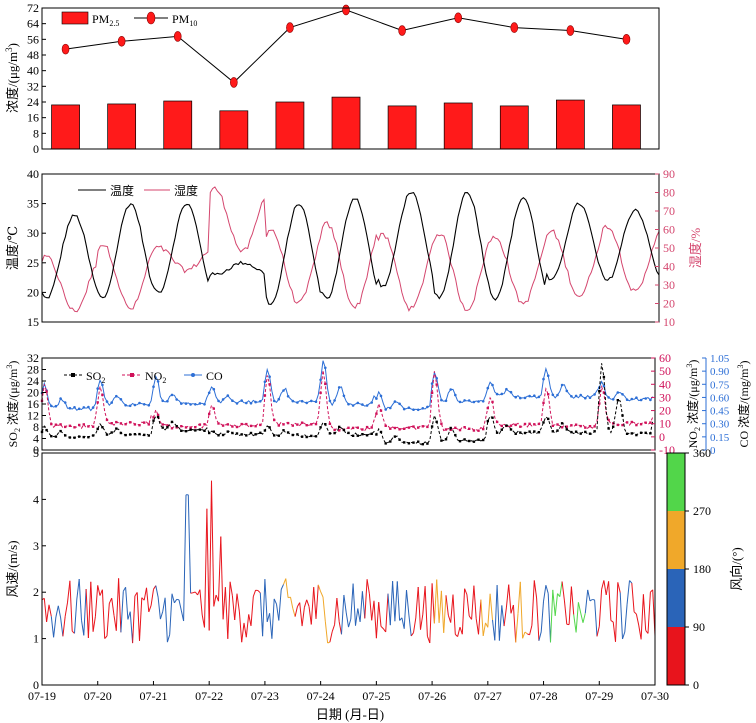  What do you see at coordinates (265, 696) in the screenshot?
I see `x-tick-label: 07-23` at bounding box center [265, 696].